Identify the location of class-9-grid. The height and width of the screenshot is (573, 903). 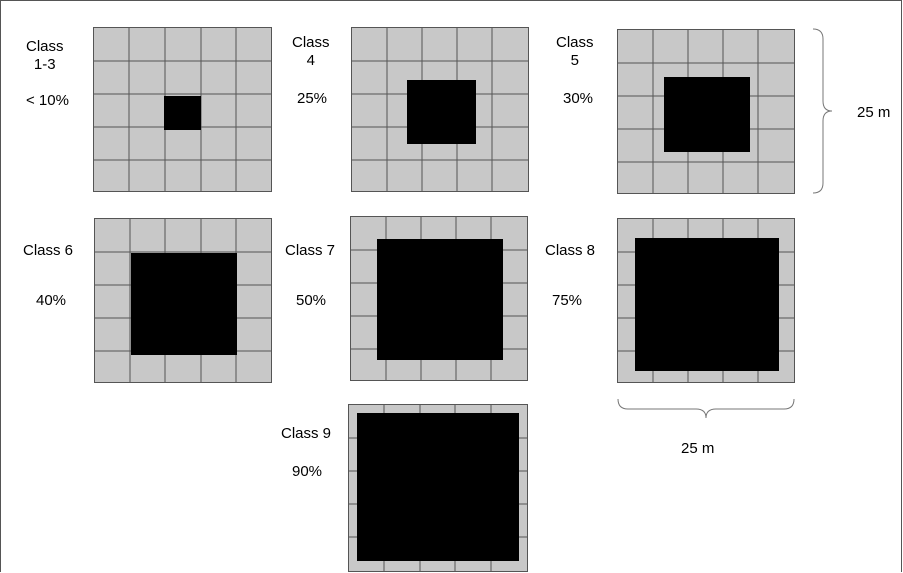
(438, 488).